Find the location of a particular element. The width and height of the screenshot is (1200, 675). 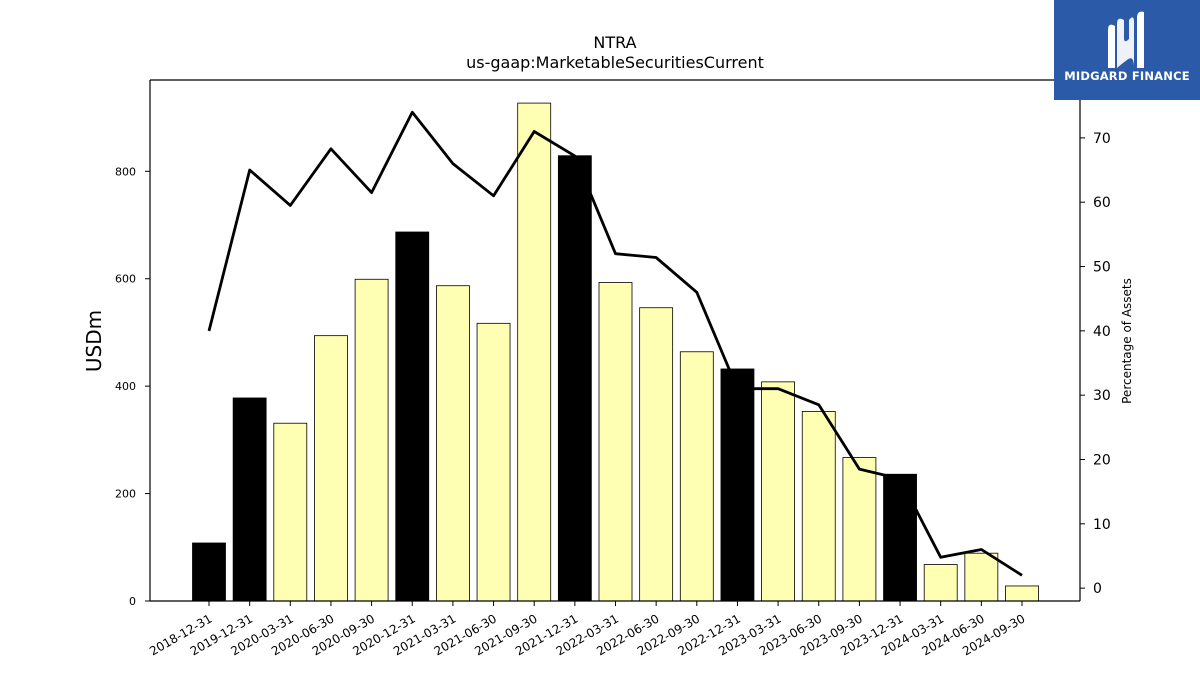

y2-tick-label-40: 40 is located at coordinates (1102, 332).